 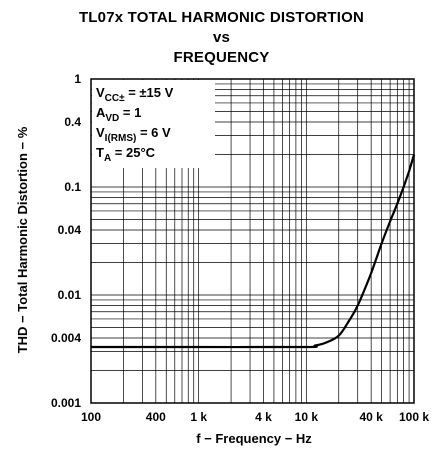 I want to click on x-tick-label: 10 k, so click(x=307, y=417).